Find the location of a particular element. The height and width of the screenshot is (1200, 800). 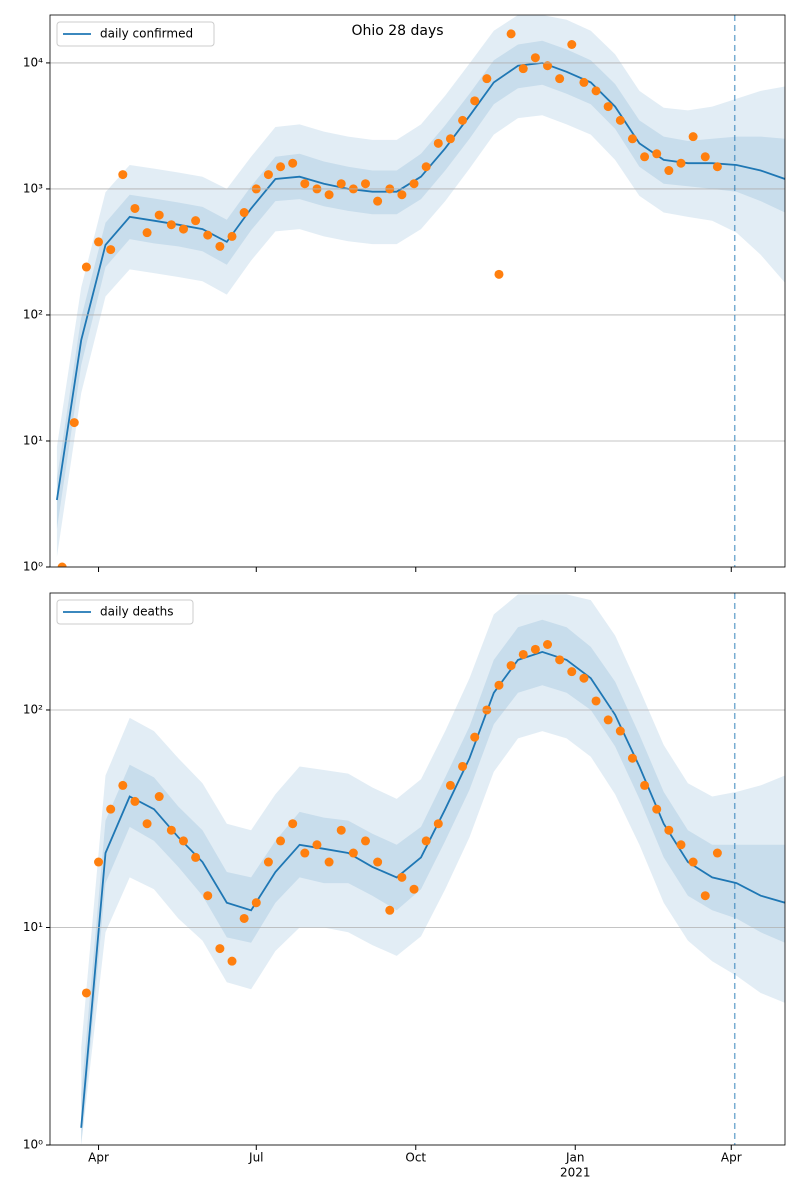

legend-label: daily deaths is located at coordinates (136, 612).